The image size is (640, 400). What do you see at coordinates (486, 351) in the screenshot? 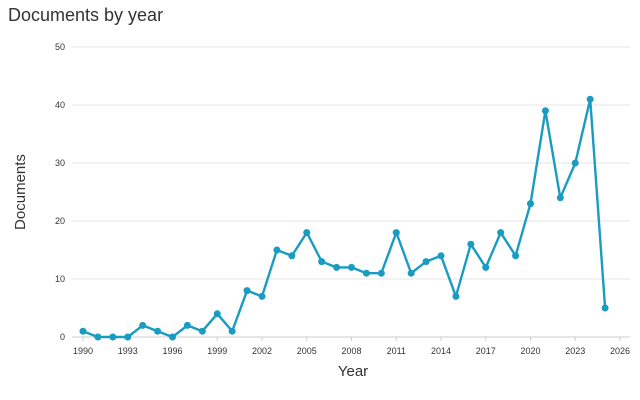
I see `x-tick-label: 2017` at bounding box center [486, 351].